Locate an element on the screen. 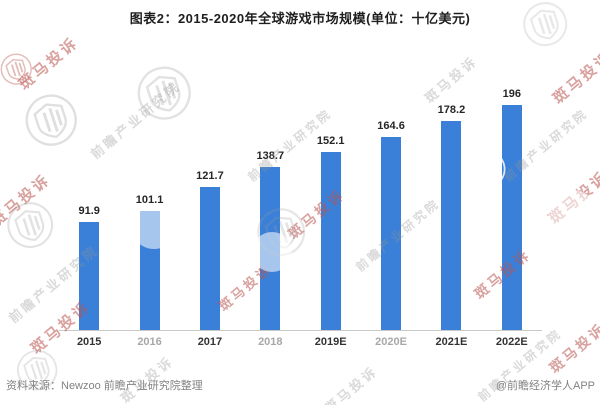  bar-group: 152.1 is located at coordinates (331, 209).